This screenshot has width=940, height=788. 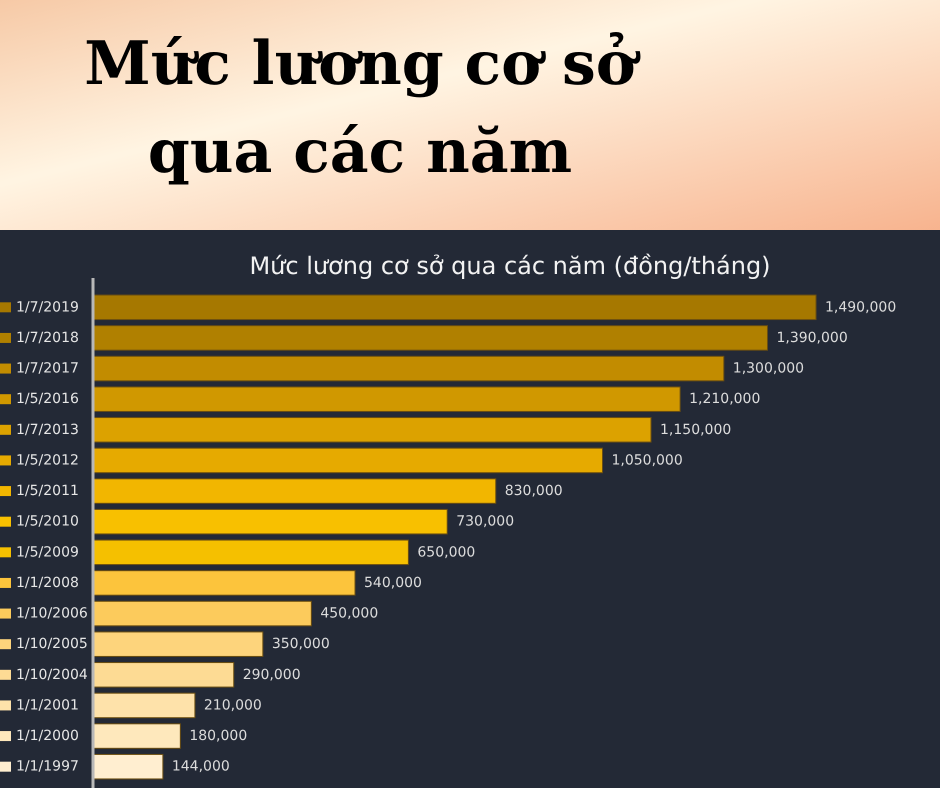 I want to click on data-label: 144,000, so click(x=201, y=766).